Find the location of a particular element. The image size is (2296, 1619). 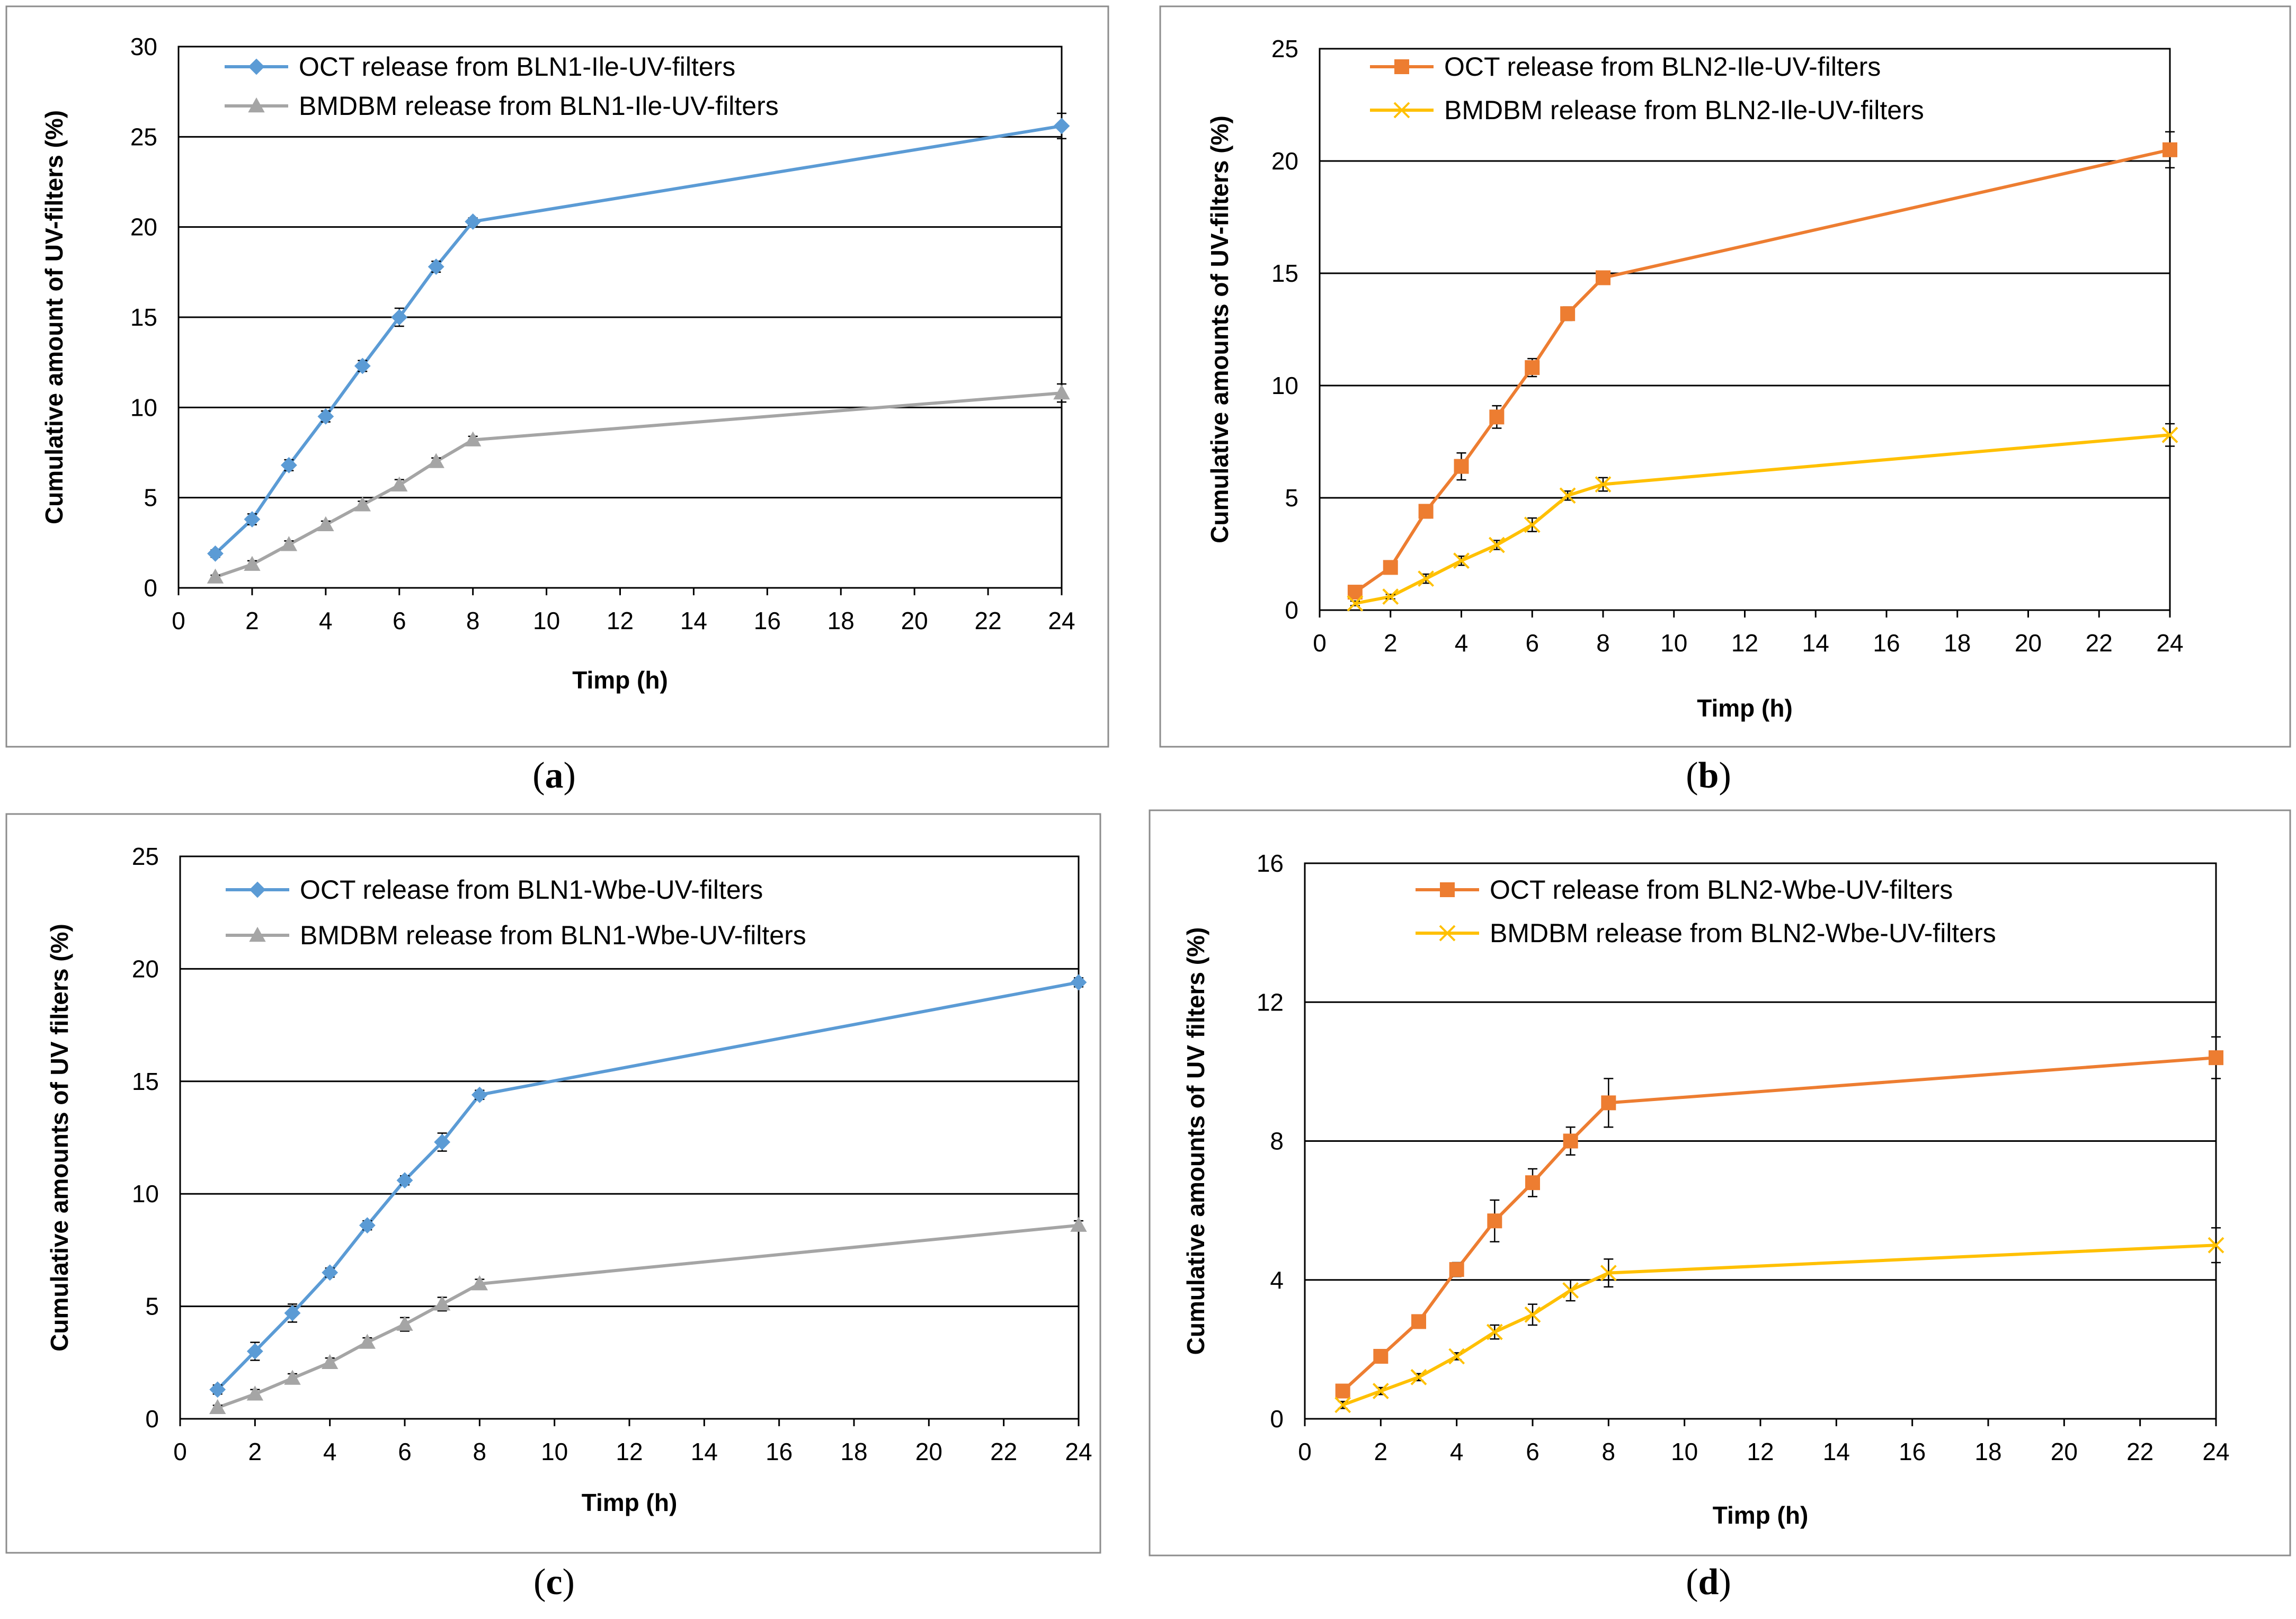

legend-entry: OCT release from BLN1-Ile-UV-filters is located at coordinates (517, 67).